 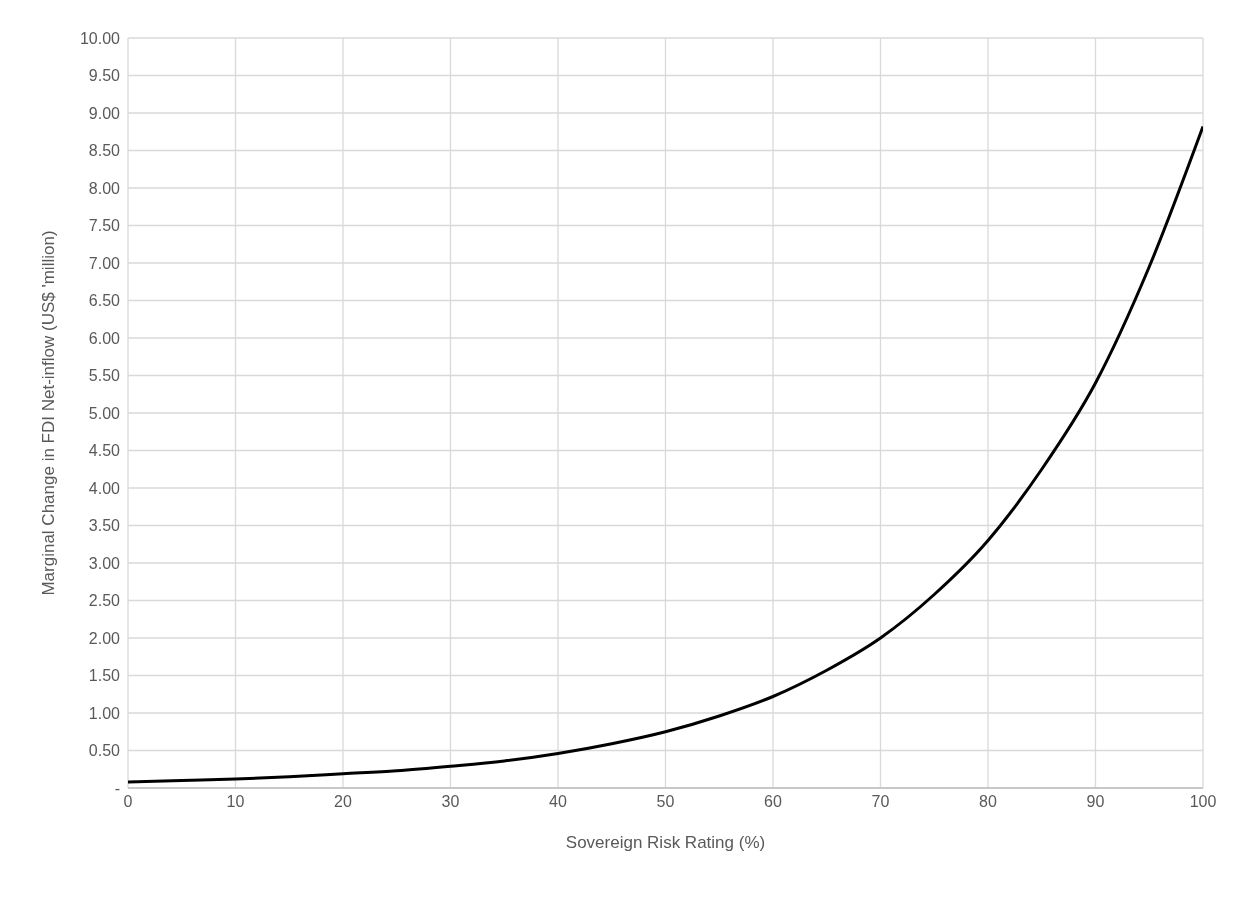 I want to click on x-tick-label: 70, so click(x=880, y=802).